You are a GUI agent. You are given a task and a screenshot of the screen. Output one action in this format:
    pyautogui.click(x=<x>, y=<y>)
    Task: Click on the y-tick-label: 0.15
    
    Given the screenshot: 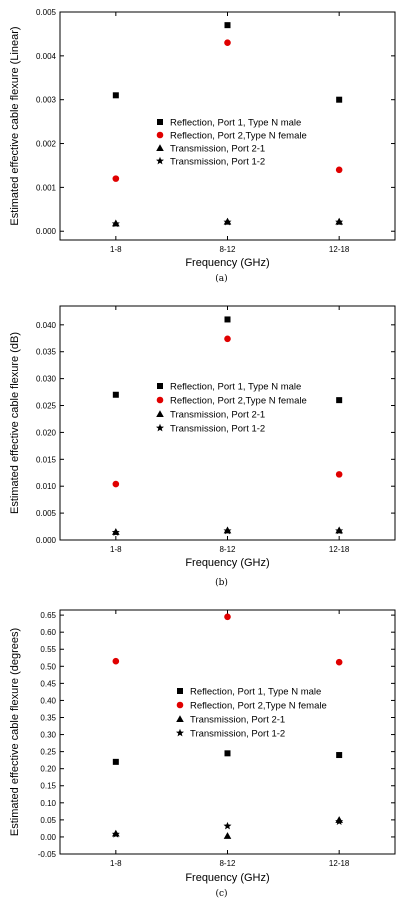 What is the action you would take?
    pyautogui.click(x=48, y=786)
    